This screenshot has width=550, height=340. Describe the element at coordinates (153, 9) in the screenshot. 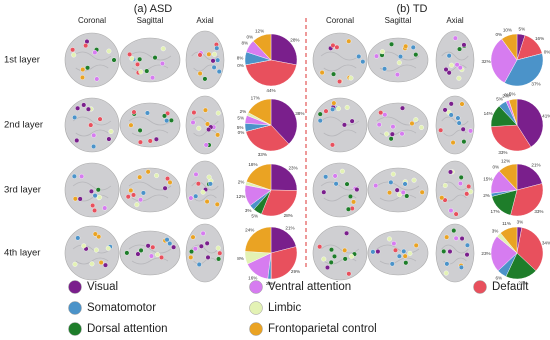

I see `panel-title: (a) ASD` at that location.